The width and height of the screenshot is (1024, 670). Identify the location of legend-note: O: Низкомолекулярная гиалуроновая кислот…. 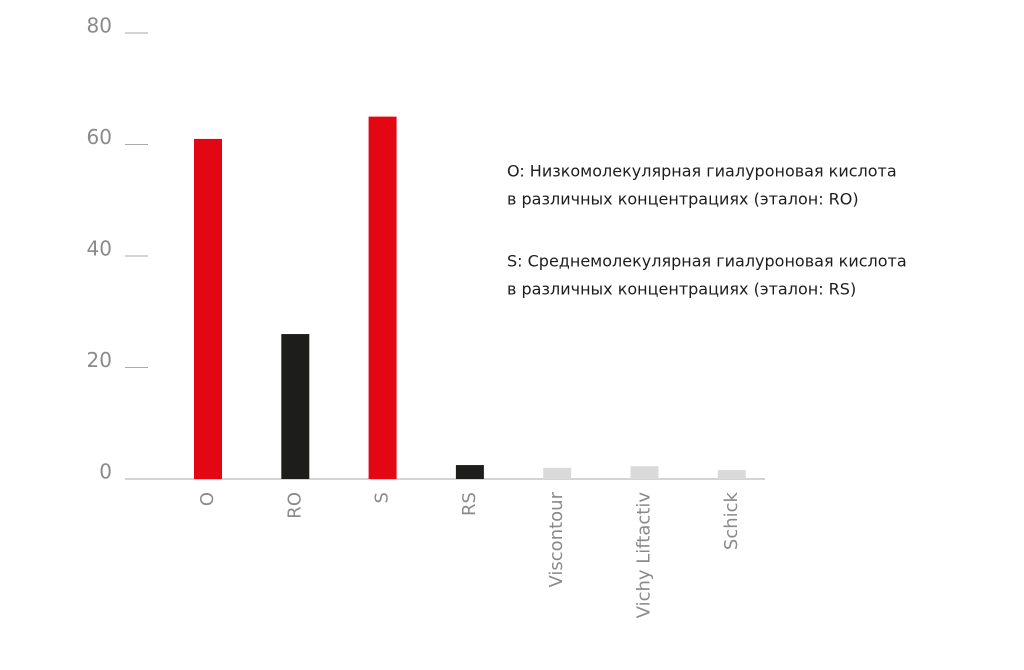
(702, 171).